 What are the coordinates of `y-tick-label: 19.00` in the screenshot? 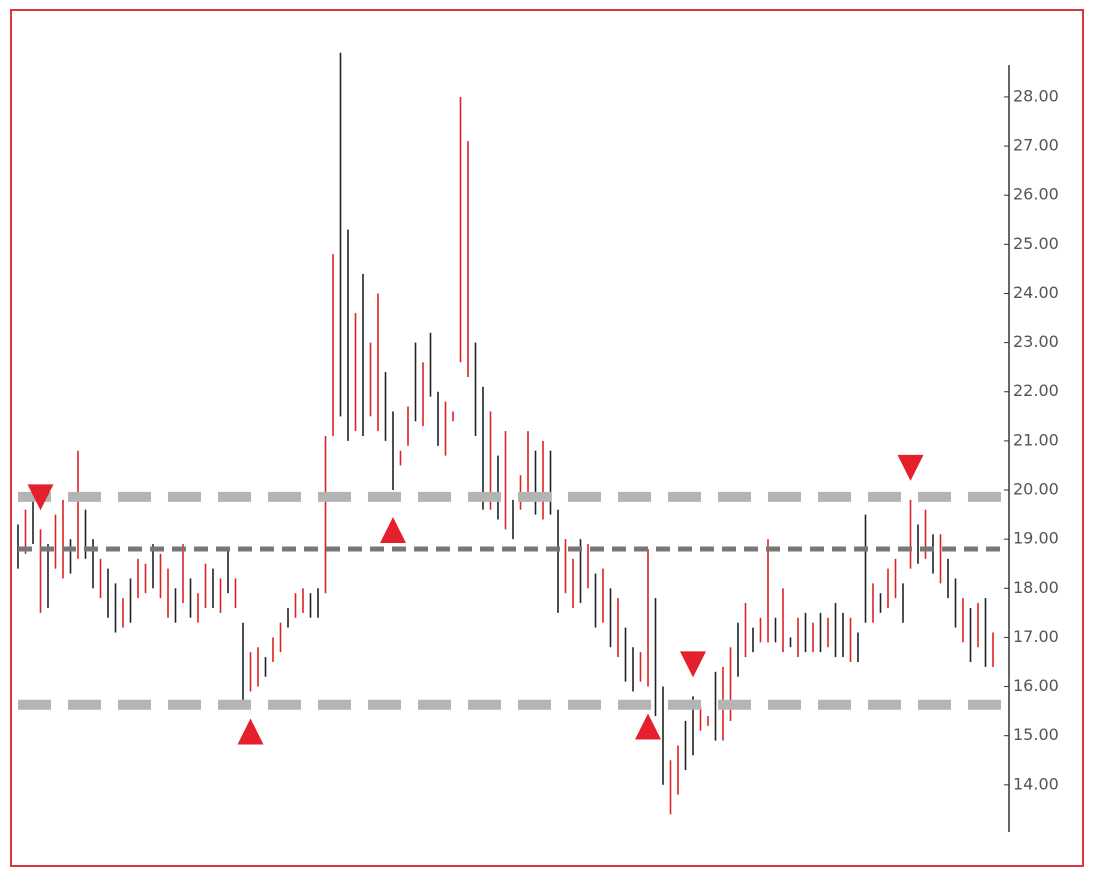 It's located at (1036, 538).